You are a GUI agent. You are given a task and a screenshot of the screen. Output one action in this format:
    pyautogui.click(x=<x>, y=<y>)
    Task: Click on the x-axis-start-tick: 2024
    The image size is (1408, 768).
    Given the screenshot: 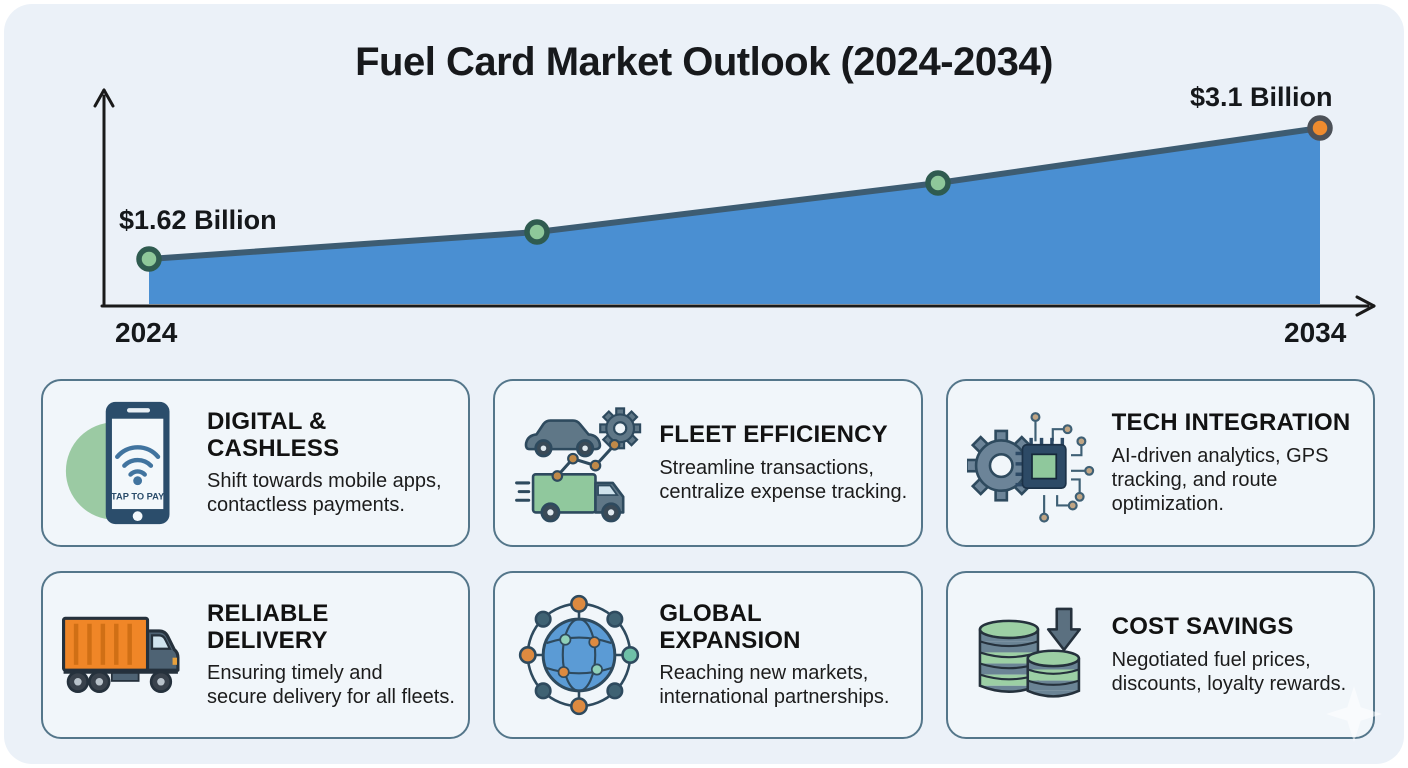 What is the action you would take?
    pyautogui.click(x=146, y=332)
    